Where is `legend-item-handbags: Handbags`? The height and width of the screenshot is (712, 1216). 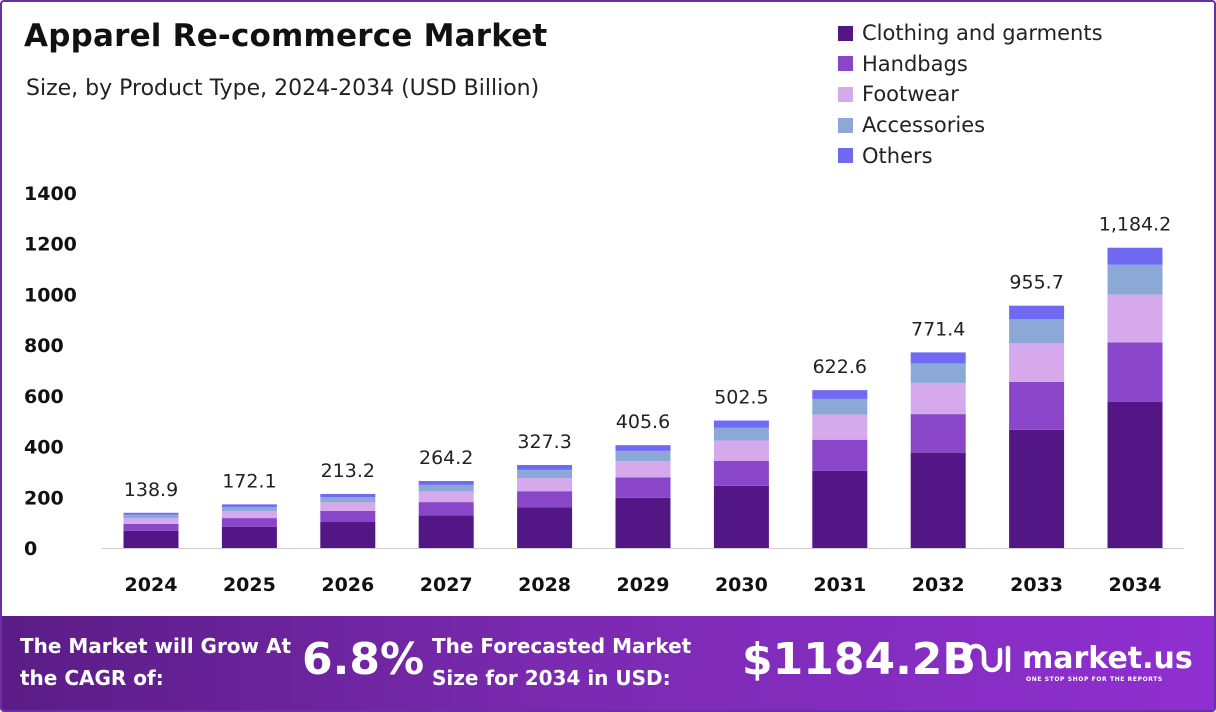 legend-item-handbags: Handbags is located at coordinates (970, 64).